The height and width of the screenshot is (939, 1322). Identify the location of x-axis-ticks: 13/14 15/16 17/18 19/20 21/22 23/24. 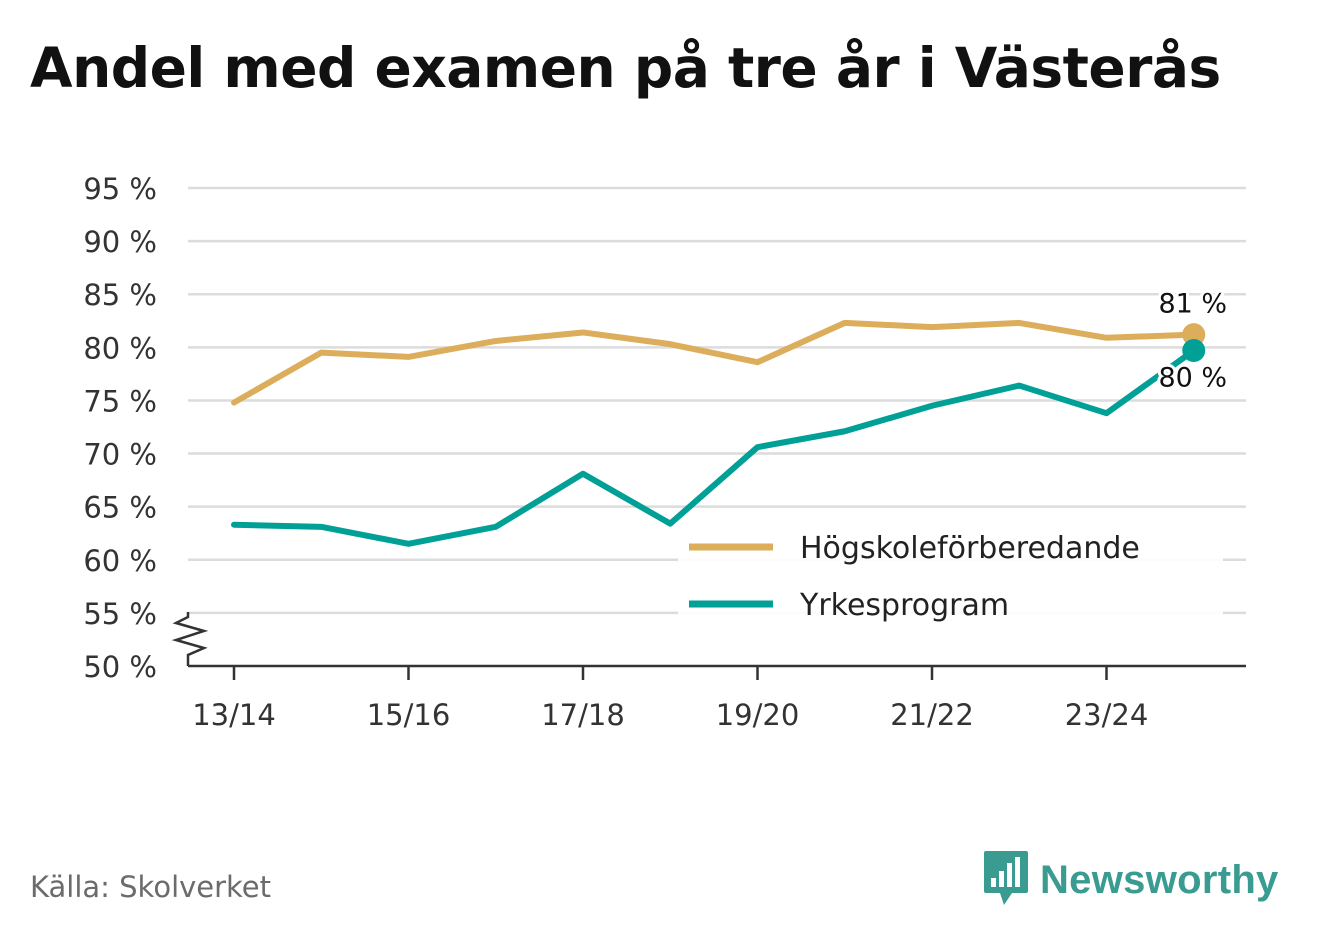
(670, 699).